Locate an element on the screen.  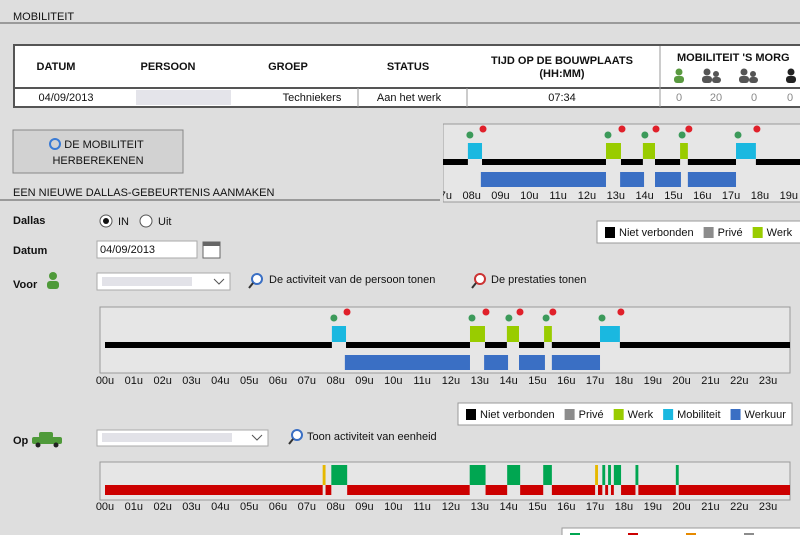
hour-label: 21u is located at coordinates (710, 507).